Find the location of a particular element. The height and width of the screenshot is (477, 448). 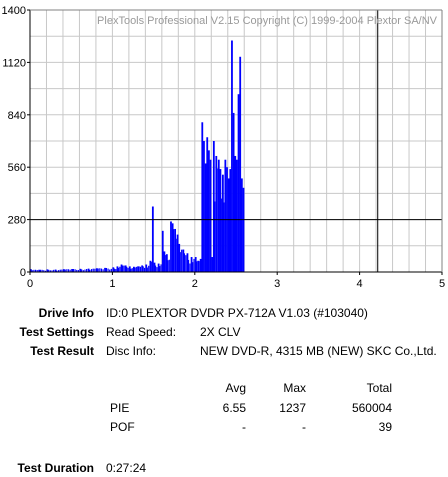

stats-header-total: Total is located at coordinates (379, 388).